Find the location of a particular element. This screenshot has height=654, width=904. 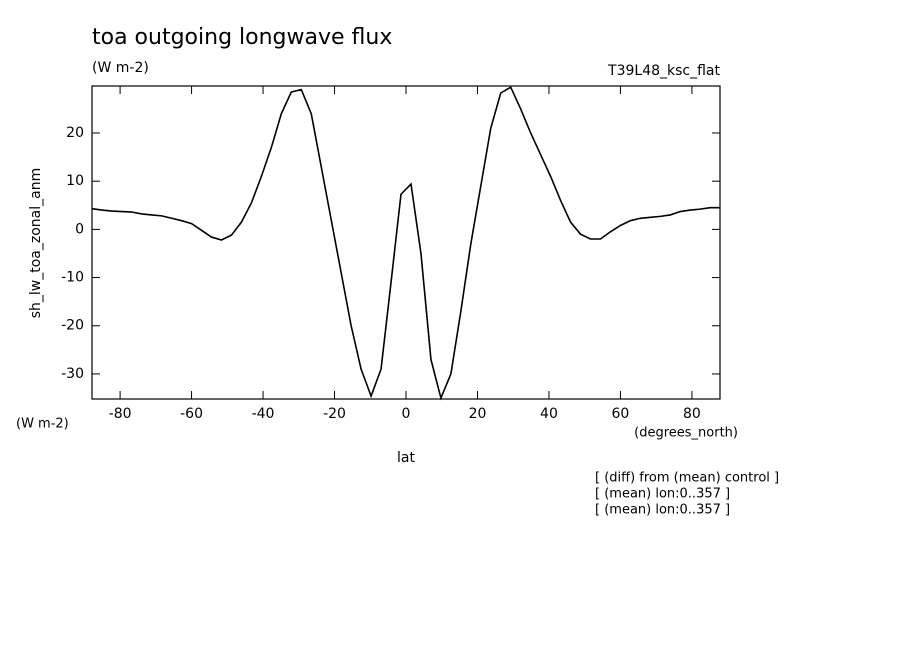

y-tick-label: -10 is located at coordinates (72, 278).